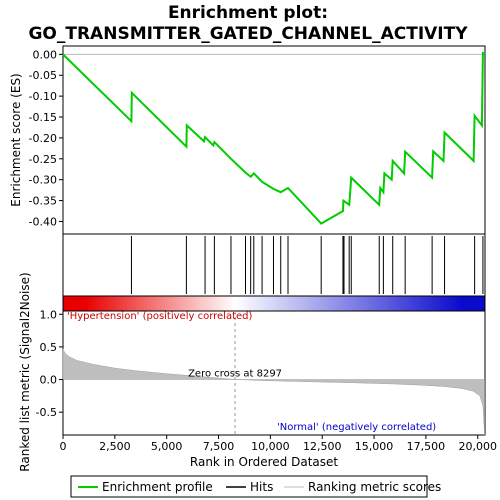  Describe the element at coordinates (49, 347) in the screenshot. I see `metric-y-tick-label: 0.5` at that location.